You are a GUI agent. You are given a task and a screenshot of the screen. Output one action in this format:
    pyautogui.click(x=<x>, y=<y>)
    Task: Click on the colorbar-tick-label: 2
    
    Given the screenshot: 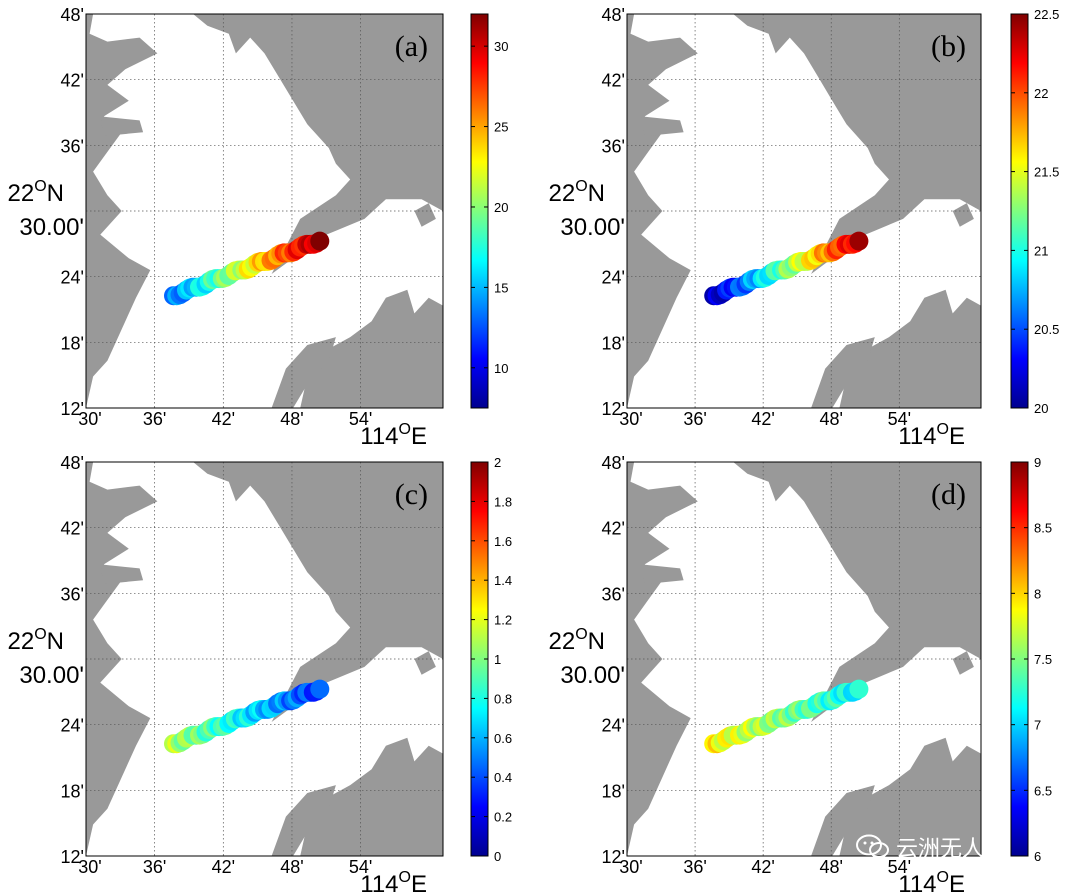 What is the action you would take?
    pyautogui.click(x=497, y=462)
    